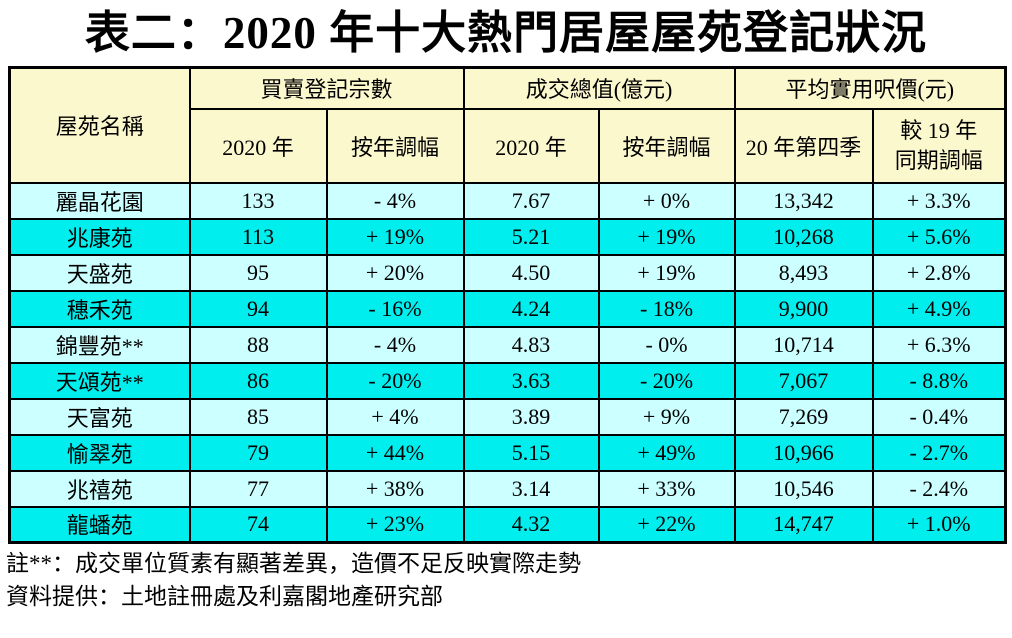  Describe the element at coordinates (531, 524) in the screenshot. I see `data-cell: 4.32` at that location.